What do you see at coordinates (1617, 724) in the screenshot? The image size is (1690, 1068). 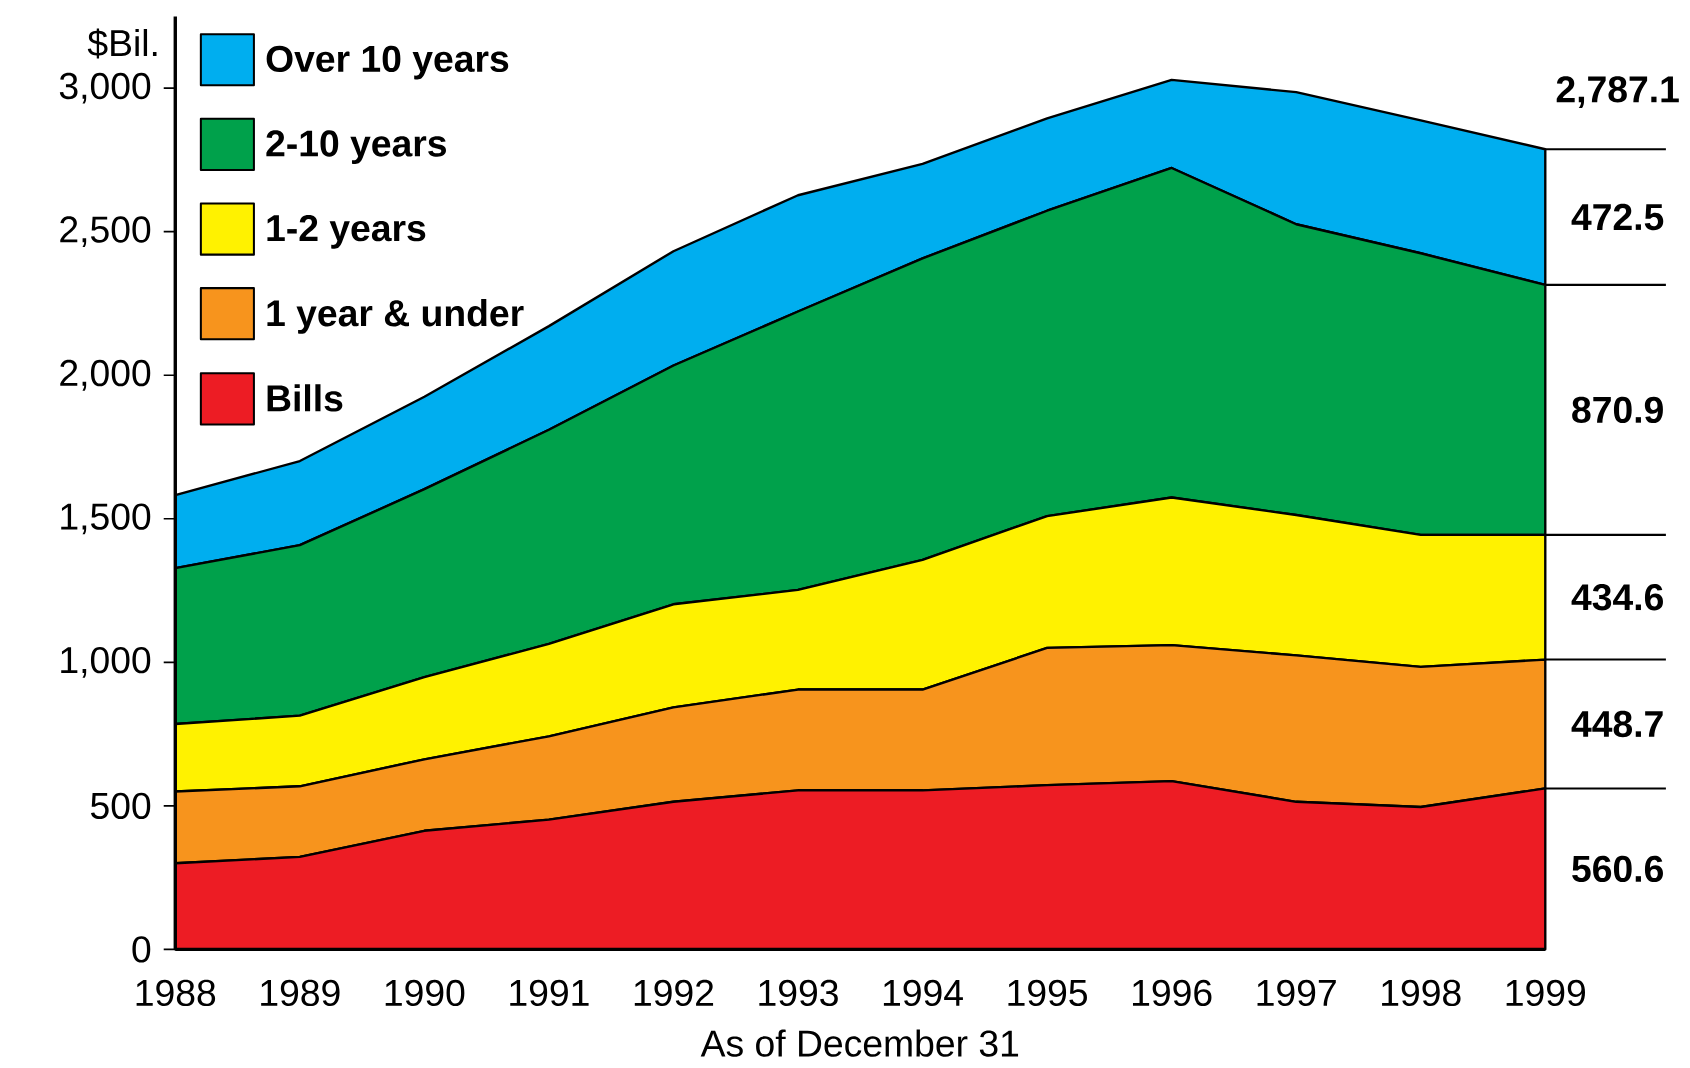 I see `data-label: 448.7` at bounding box center [1617, 724].